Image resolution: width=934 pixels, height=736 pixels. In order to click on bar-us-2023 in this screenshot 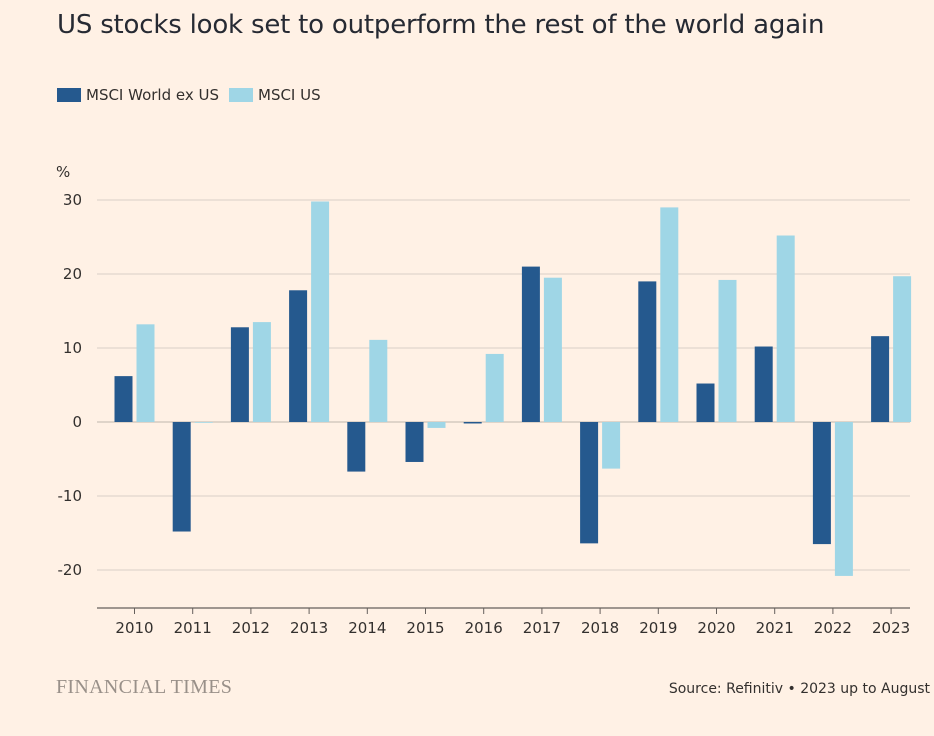, I will do `click(902, 349)`.